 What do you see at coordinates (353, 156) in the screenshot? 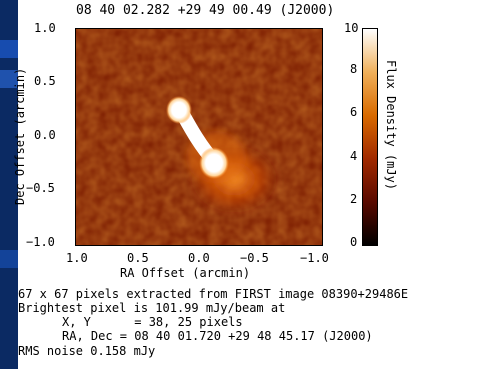
I see `colorbar-tick-4: 4` at bounding box center [353, 156].